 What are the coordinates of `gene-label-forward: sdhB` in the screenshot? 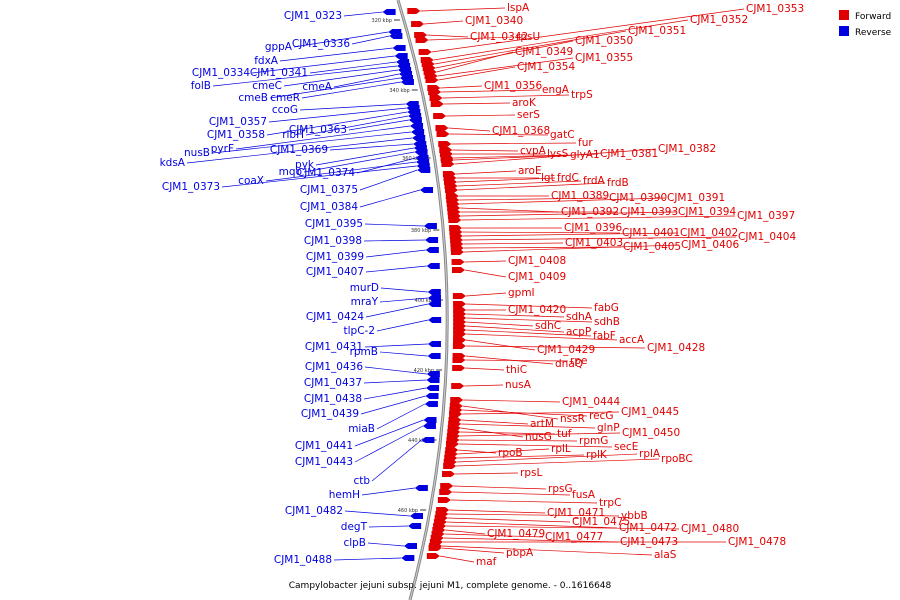 It's located at (607, 322).